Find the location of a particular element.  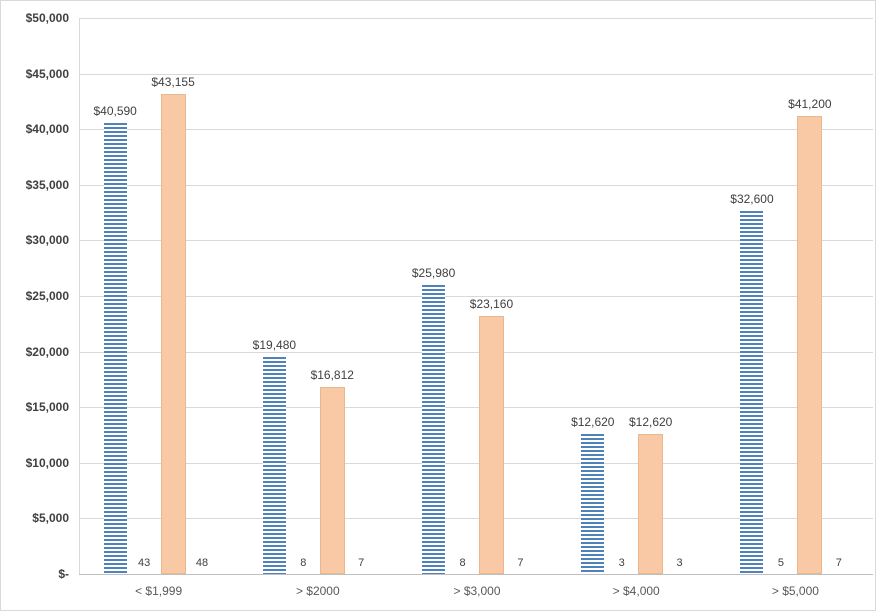

x-axis-category-label: > $5,000 is located at coordinates (795, 591).